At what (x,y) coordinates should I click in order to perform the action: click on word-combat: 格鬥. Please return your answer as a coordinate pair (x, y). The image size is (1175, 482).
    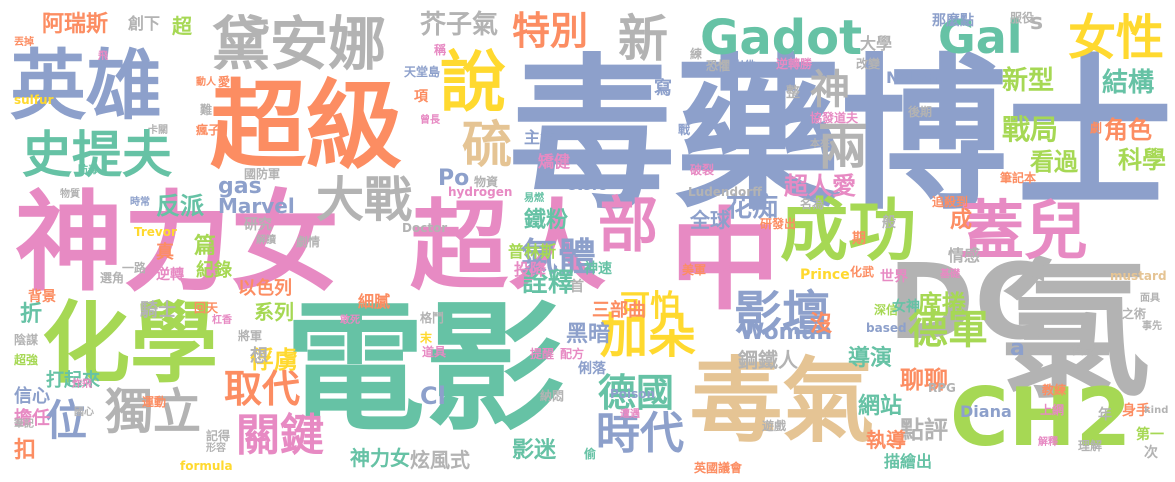
    Looking at the image, I should click on (432, 318).